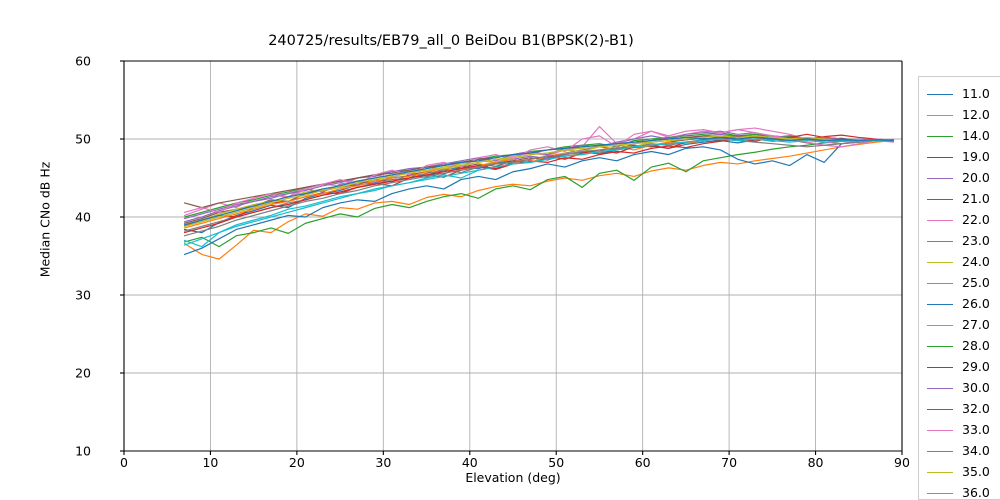  What do you see at coordinates (976, 388) in the screenshot?
I see `legend-item-label: 30.0` at bounding box center [976, 388].